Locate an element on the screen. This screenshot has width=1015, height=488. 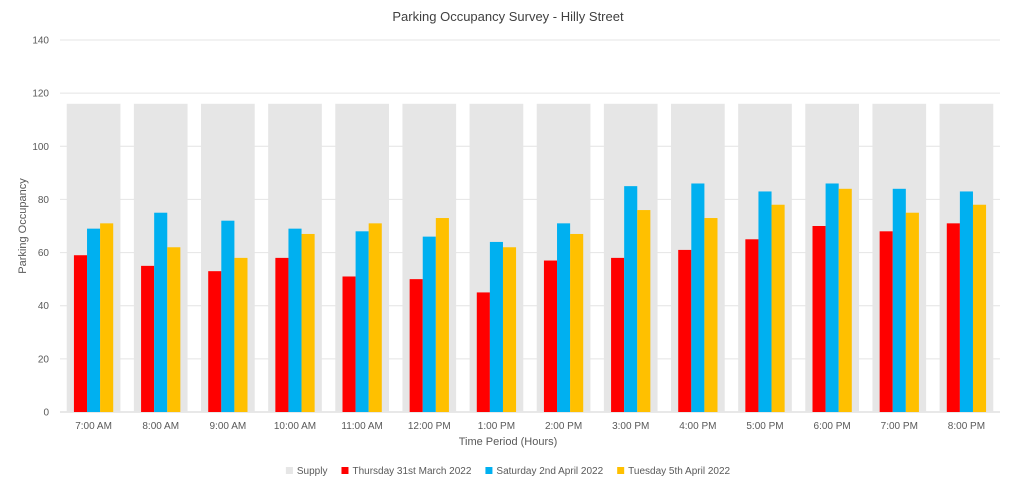
x-tick-label: 4:00 PM is located at coordinates (697, 426).